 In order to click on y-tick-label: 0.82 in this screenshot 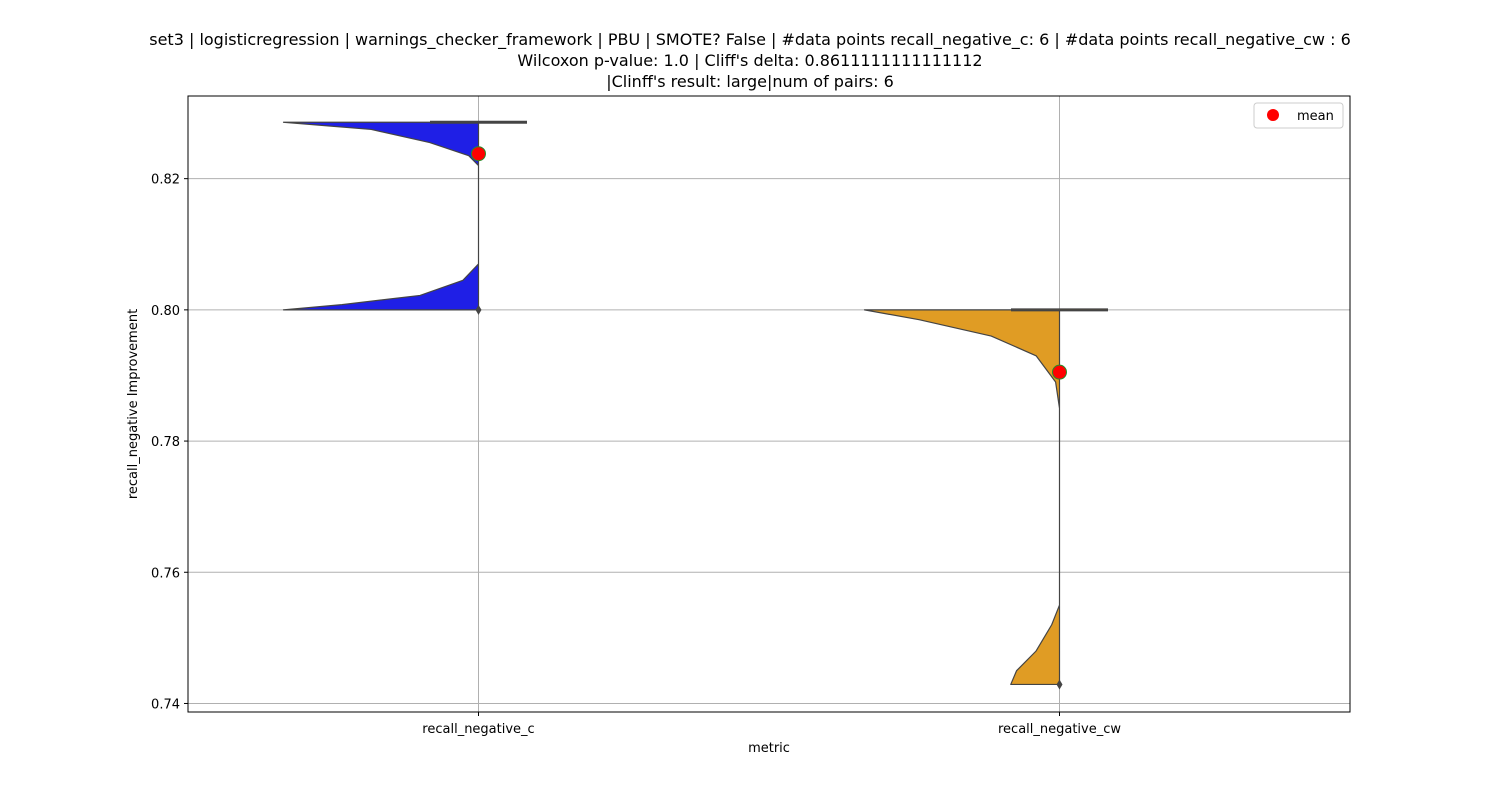, I will do `click(165, 180)`.